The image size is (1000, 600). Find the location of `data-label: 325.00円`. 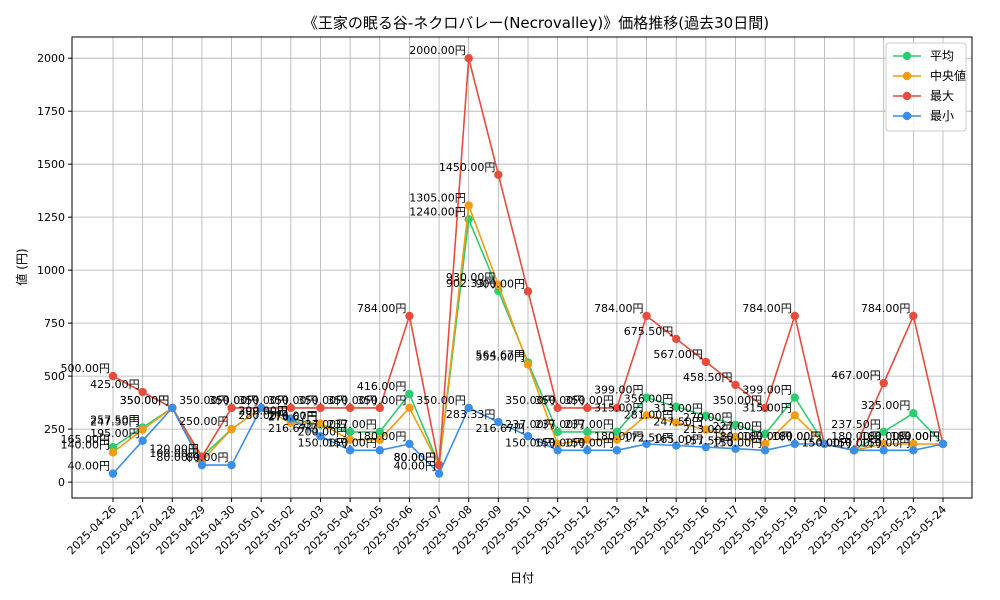

data-label: 325.00円 is located at coordinates (886, 405).